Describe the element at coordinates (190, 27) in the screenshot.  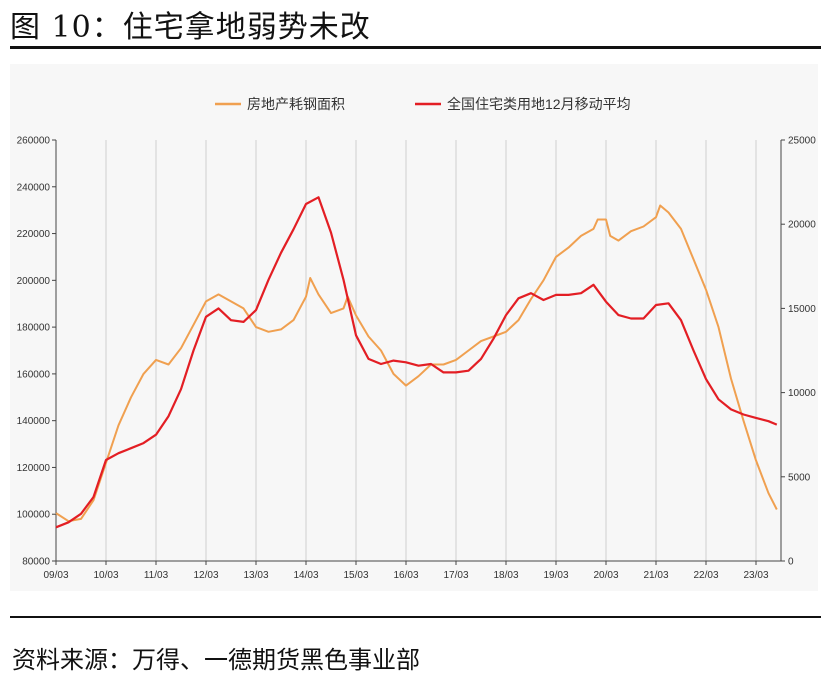
I see `figure-title: 图 10：住宅拿地弱势未改` at that location.